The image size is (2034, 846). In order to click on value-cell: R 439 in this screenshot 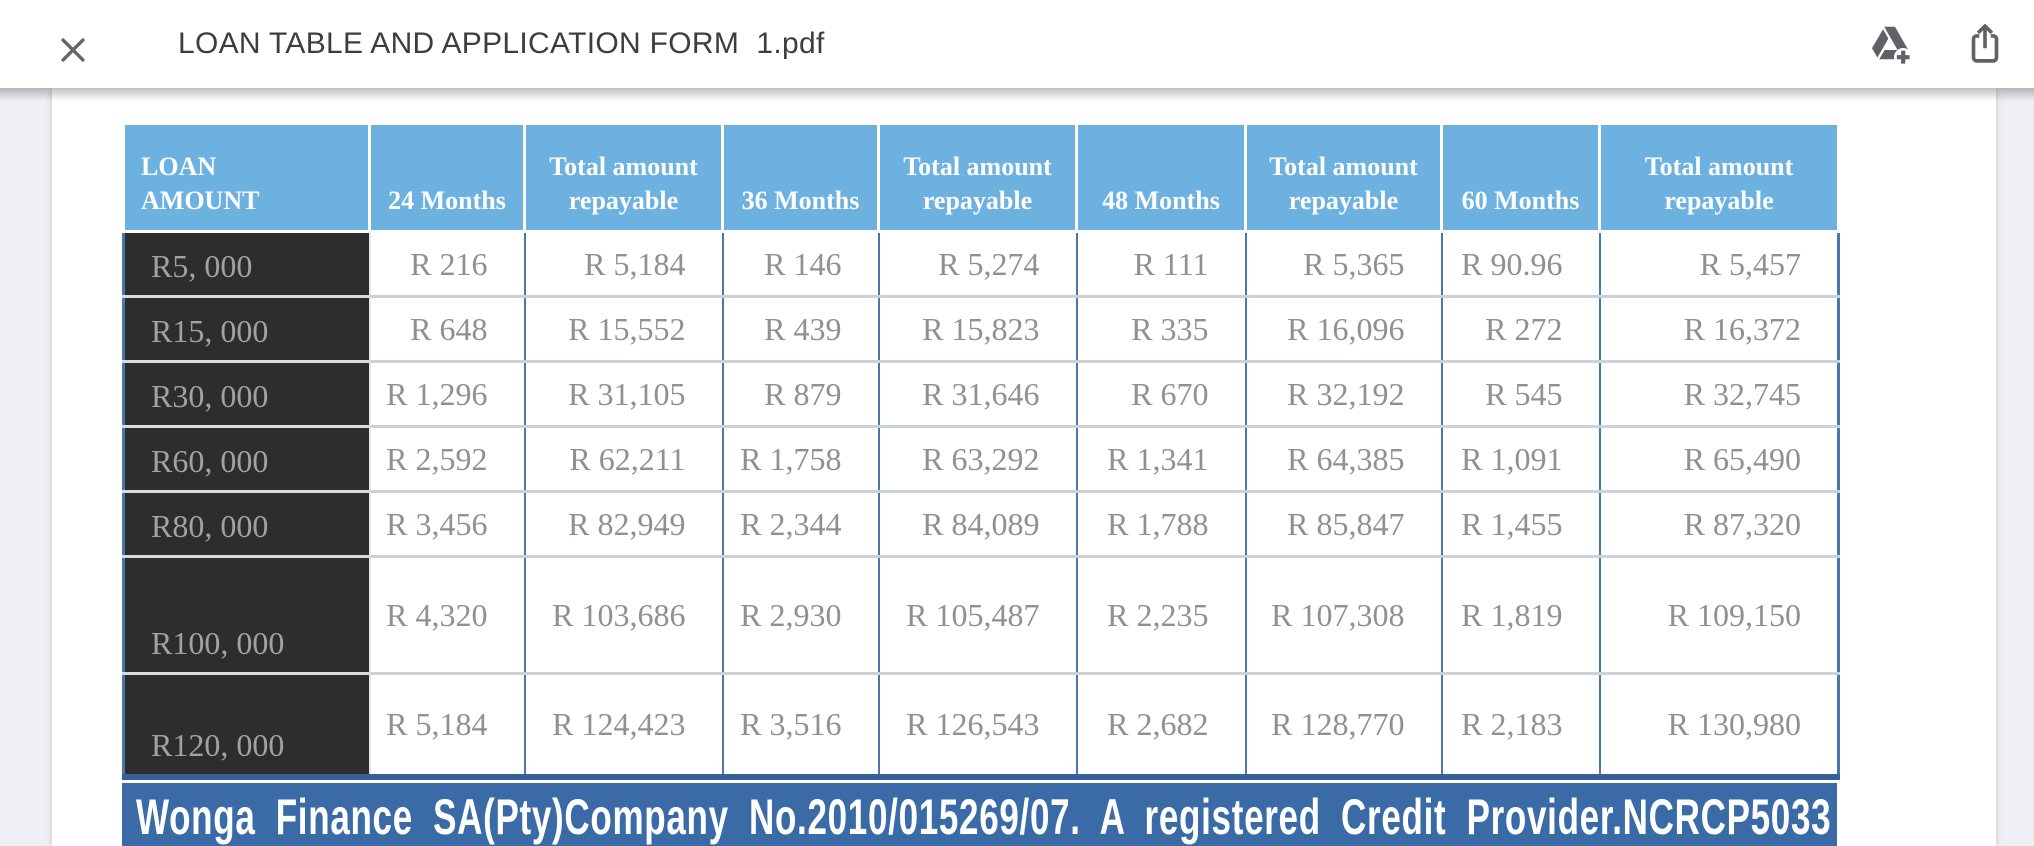, I will do `click(800, 328)`.